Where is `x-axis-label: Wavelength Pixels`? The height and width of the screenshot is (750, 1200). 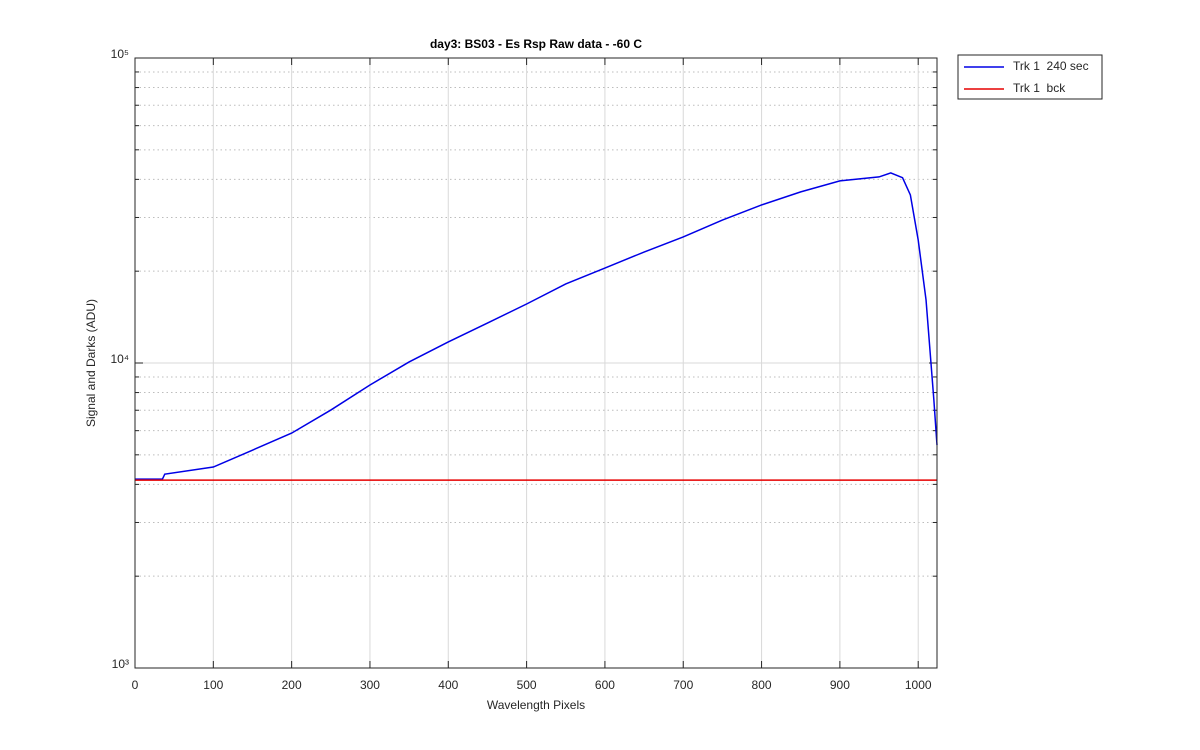 x-axis-label: Wavelength Pixels is located at coordinates (536, 705).